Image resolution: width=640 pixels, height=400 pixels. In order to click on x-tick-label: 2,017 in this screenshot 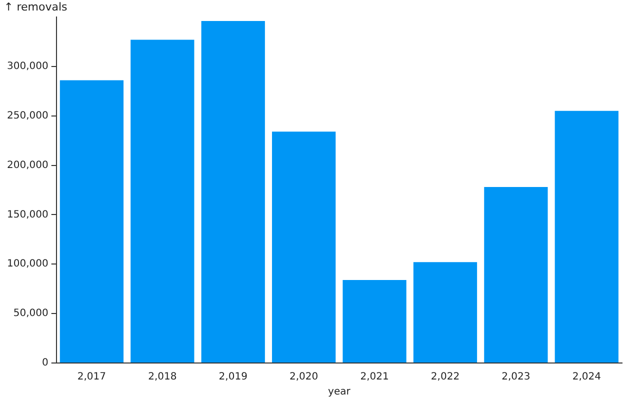, I will do `click(91, 377)`.